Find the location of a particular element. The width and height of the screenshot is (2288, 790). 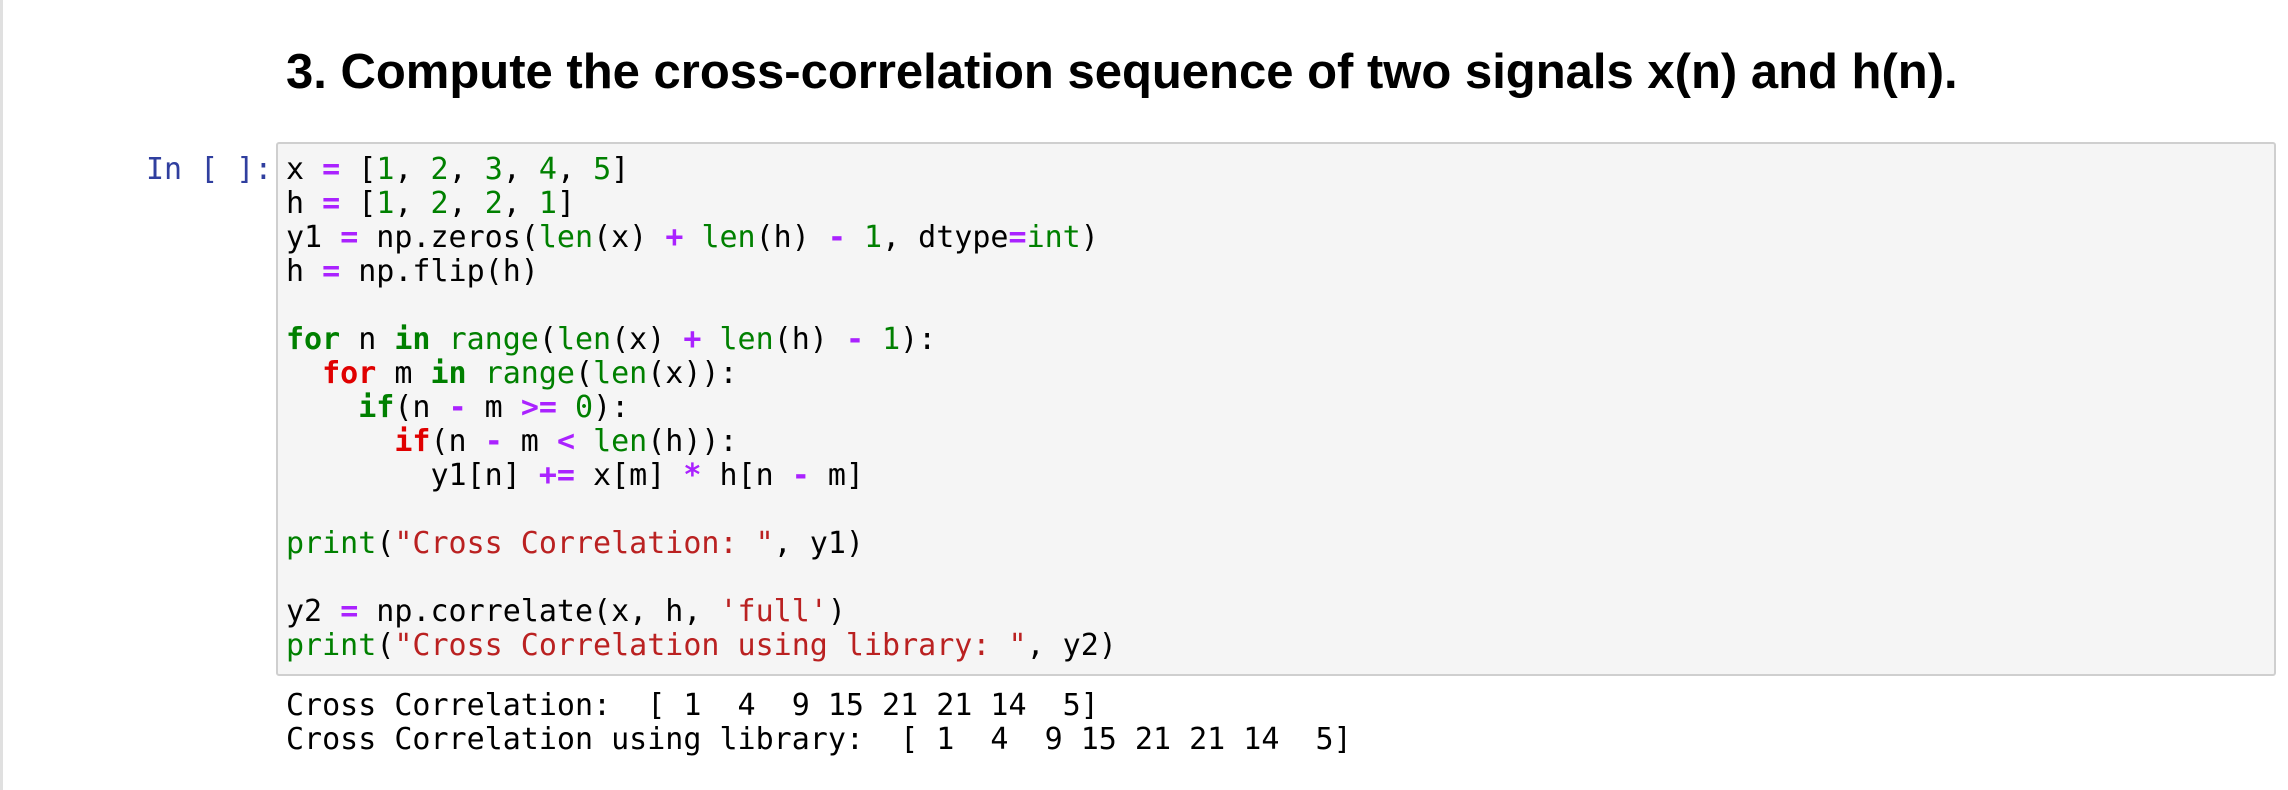

code-token: (x)): is located at coordinates (692, 373).